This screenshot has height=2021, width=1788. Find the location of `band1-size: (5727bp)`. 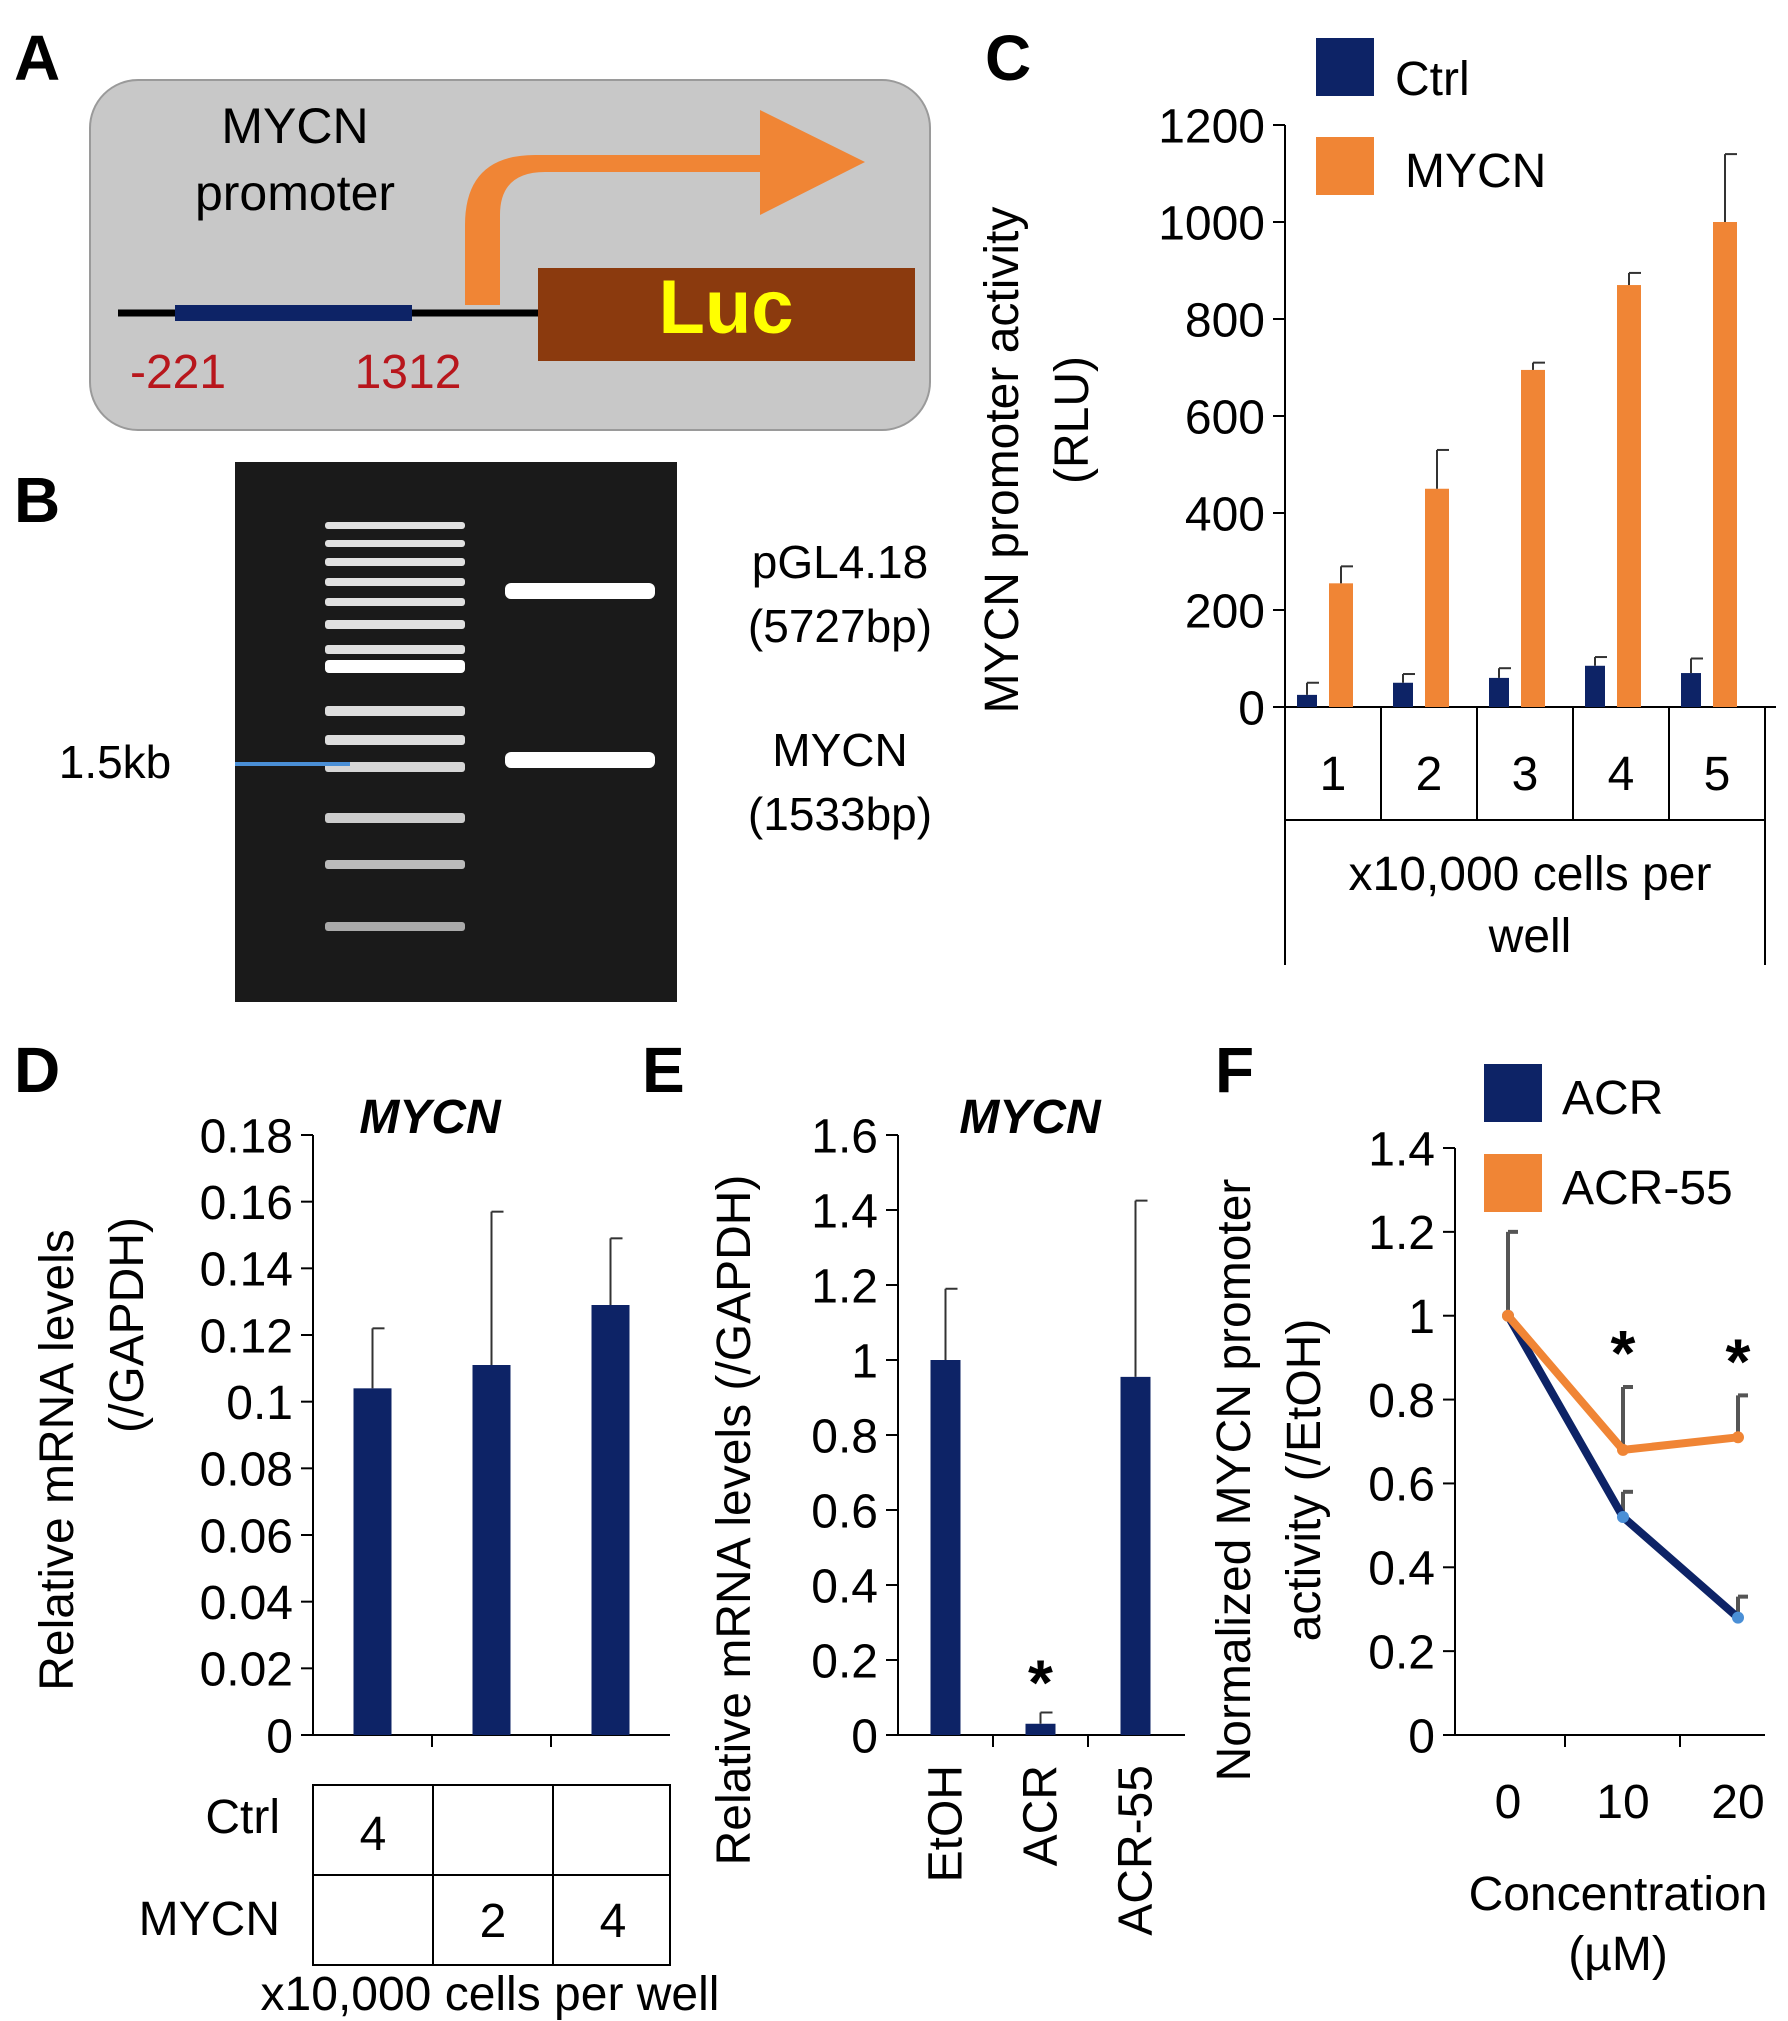

band1-size: (5727bp) is located at coordinates (840, 626).